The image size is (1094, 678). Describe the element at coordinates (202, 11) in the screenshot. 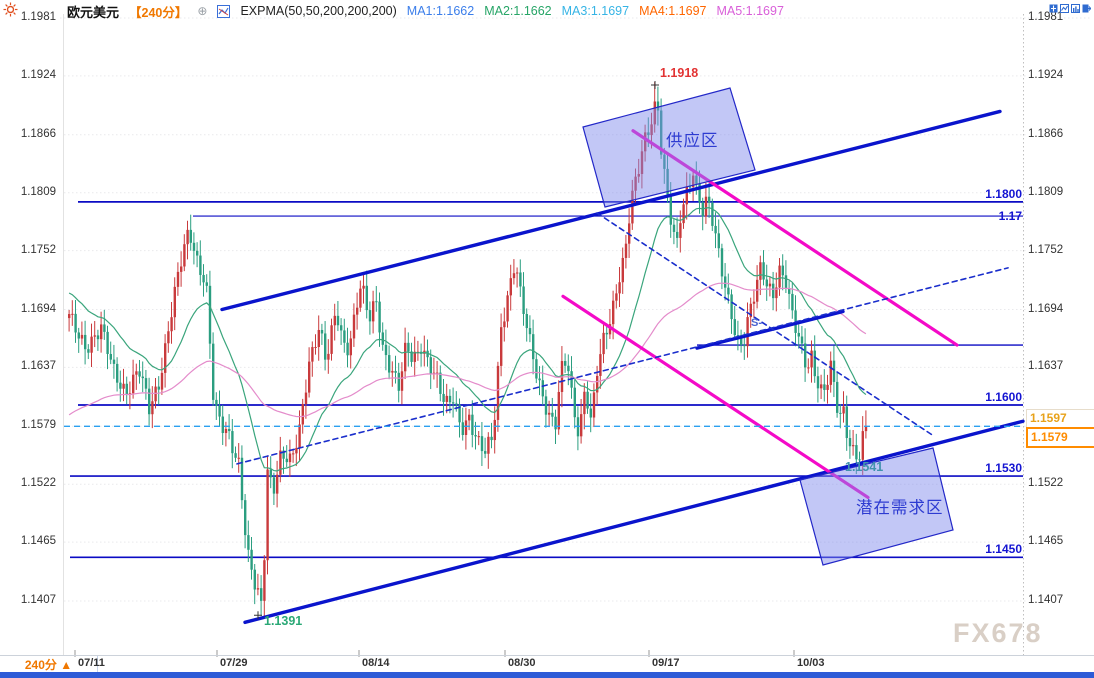

I see `collapse-icon: ⊕` at that location.